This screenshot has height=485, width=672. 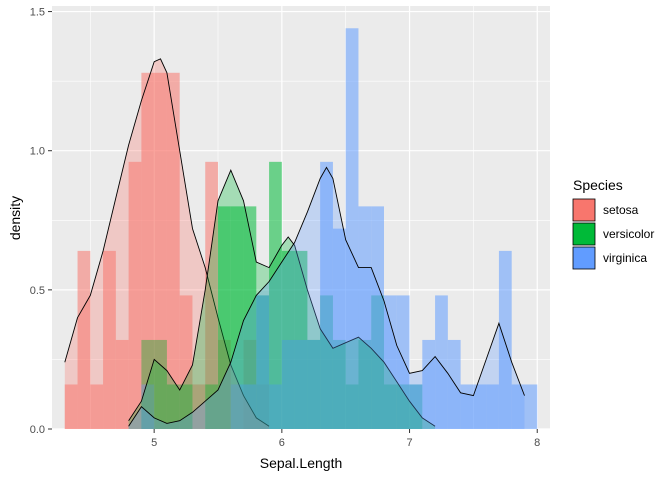 What do you see at coordinates (37, 430) in the screenshot?
I see `y-tick-label: 0.0` at bounding box center [37, 430].